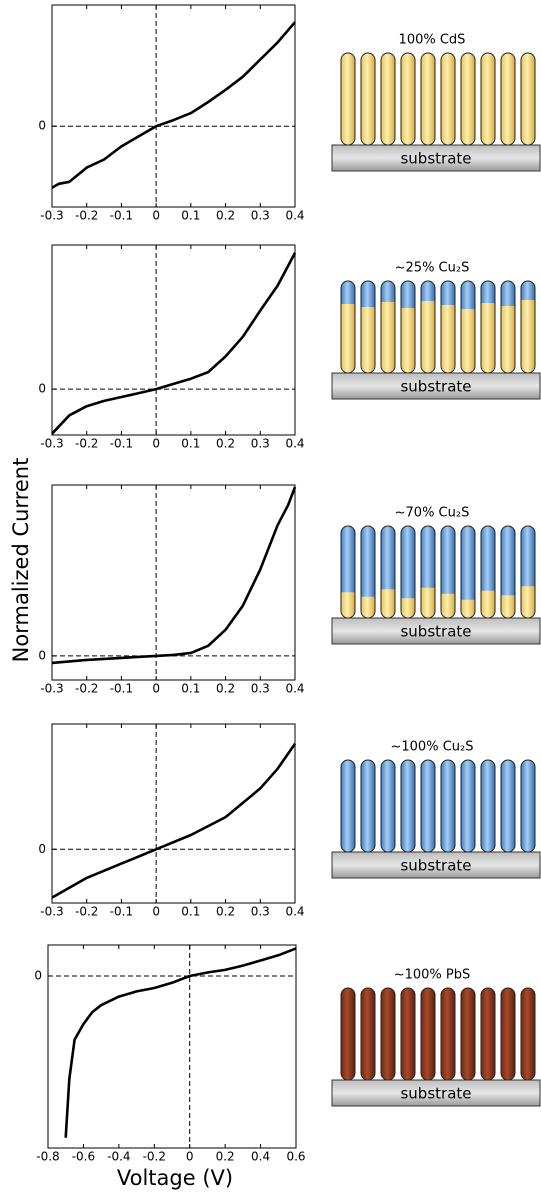 The height and width of the screenshot is (1192, 541). Describe the element at coordinates (121, 912) in the screenshot. I see `x-tick-label: -0.1` at that location.